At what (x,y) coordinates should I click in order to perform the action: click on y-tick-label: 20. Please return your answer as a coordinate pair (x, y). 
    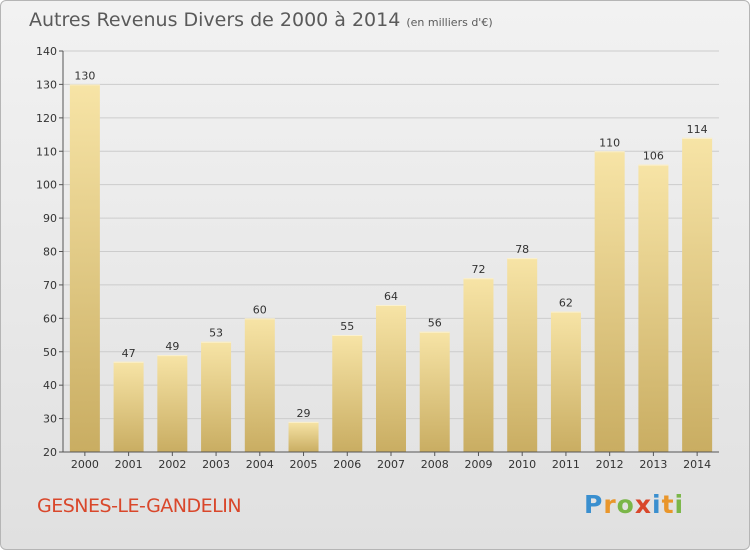
    Looking at the image, I should click on (50, 452).